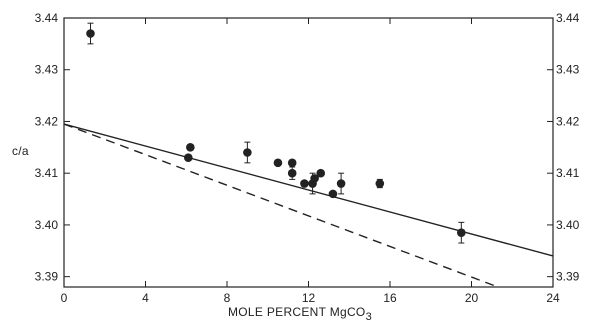 The image size is (593, 323). Describe the element at coordinates (568, 277) in the screenshot. I see `y-tick-label-right-0: 3.39` at that location.